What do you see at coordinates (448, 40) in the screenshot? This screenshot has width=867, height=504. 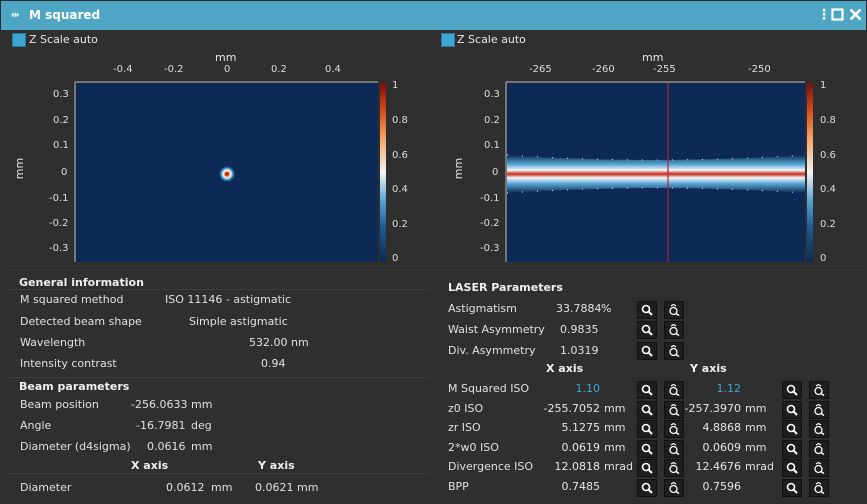 I see `z-scale-auto-checkbox-right` at bounding box center [448, 40].